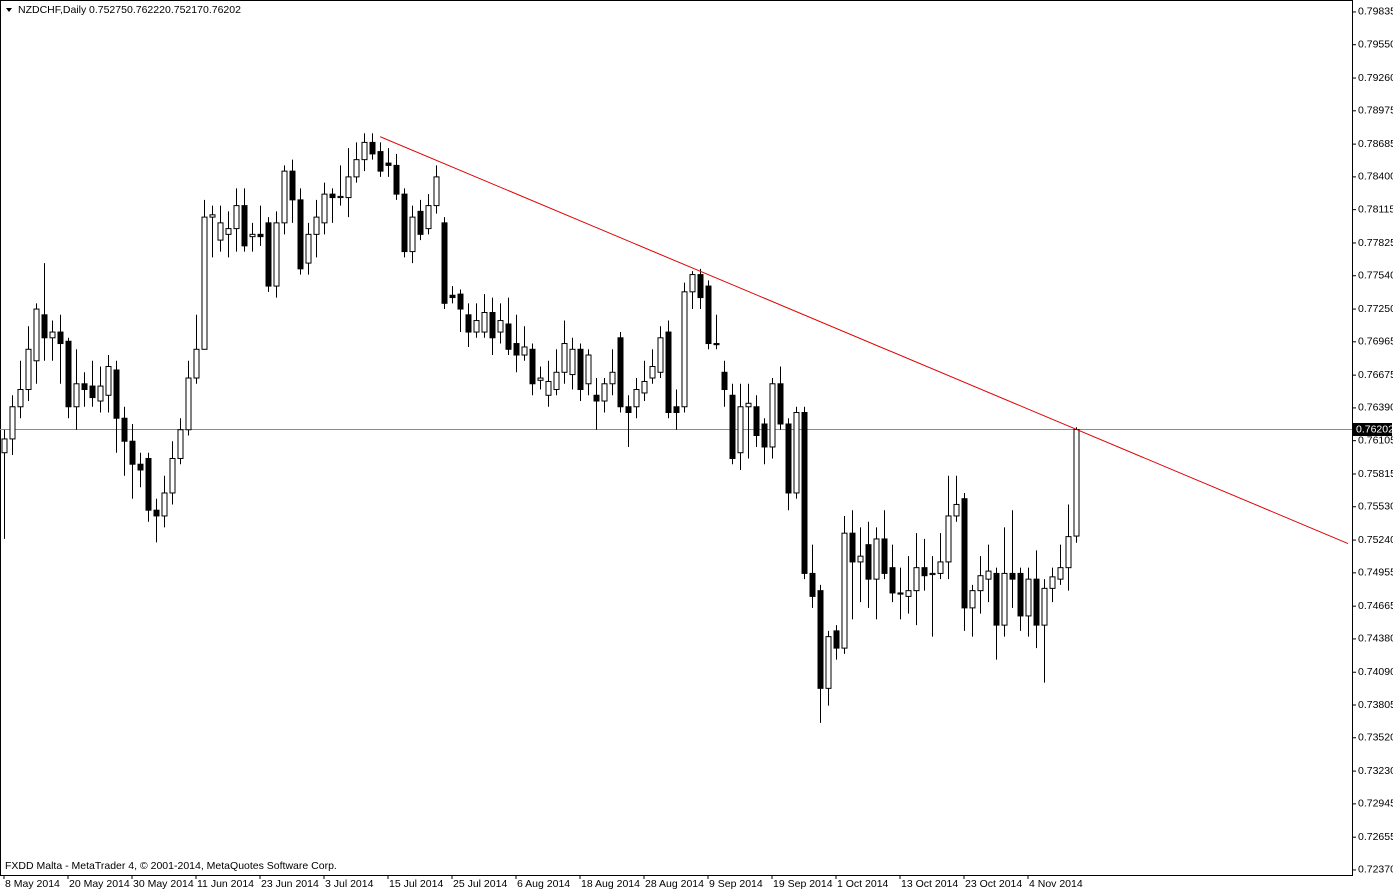  Describe the element at coordinates (349, 884) in the screenshot. I see `x-tick-label: 3 Jul 2014` at that location.